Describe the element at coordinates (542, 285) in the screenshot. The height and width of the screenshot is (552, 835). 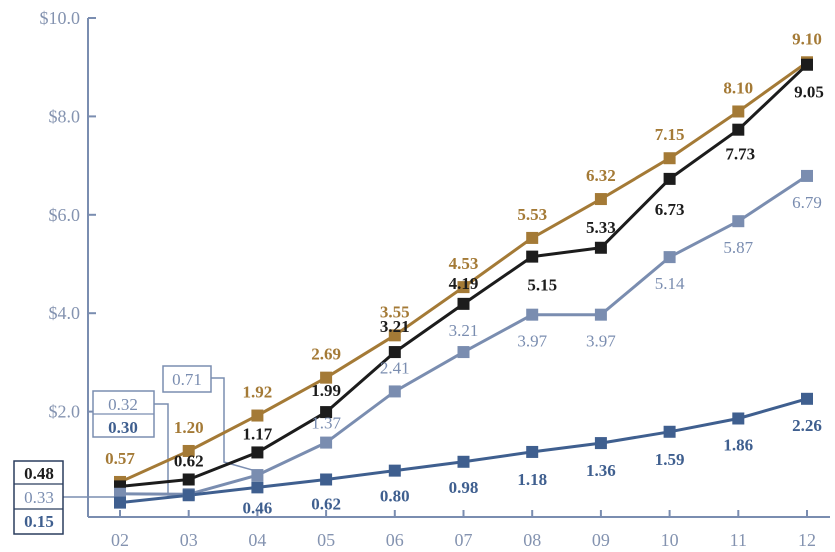
I see `data-label: 5.15` at that location.